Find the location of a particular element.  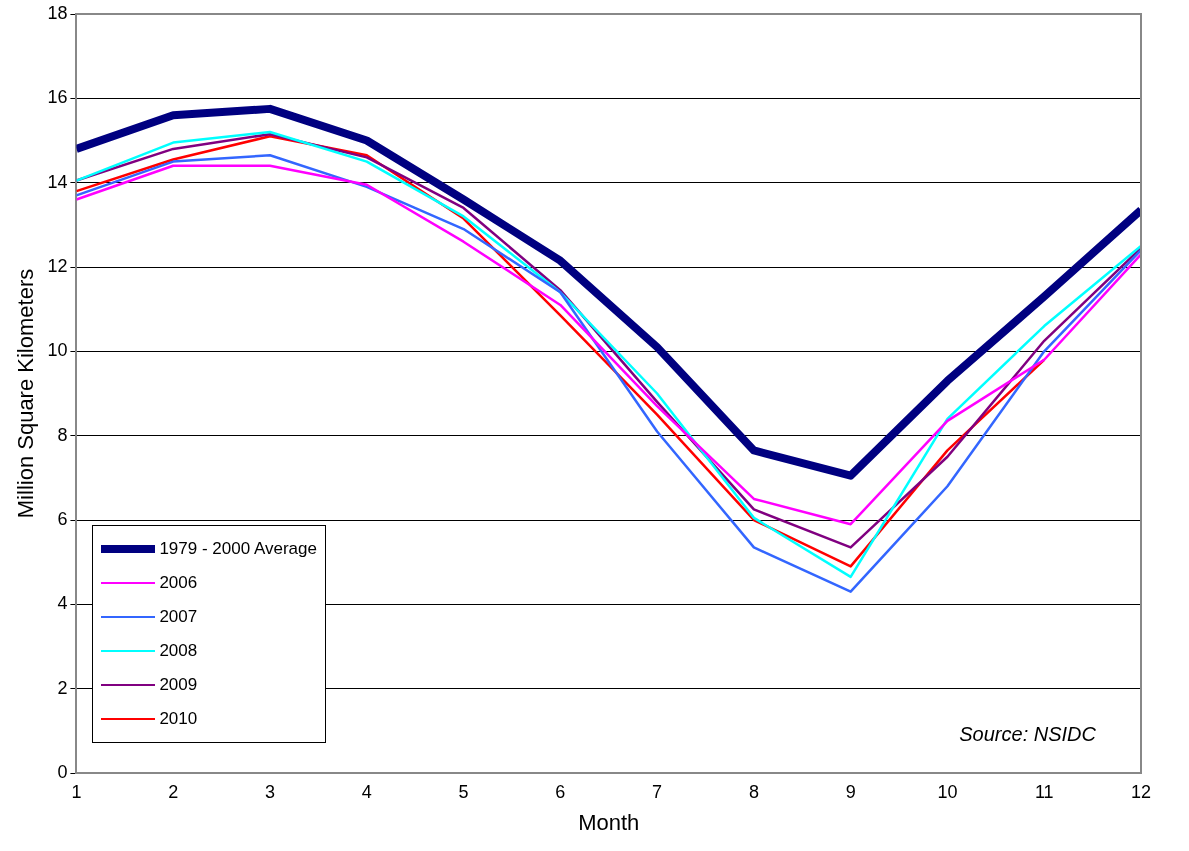

y-tick-label: 16 is located at coordinates (57, 97).